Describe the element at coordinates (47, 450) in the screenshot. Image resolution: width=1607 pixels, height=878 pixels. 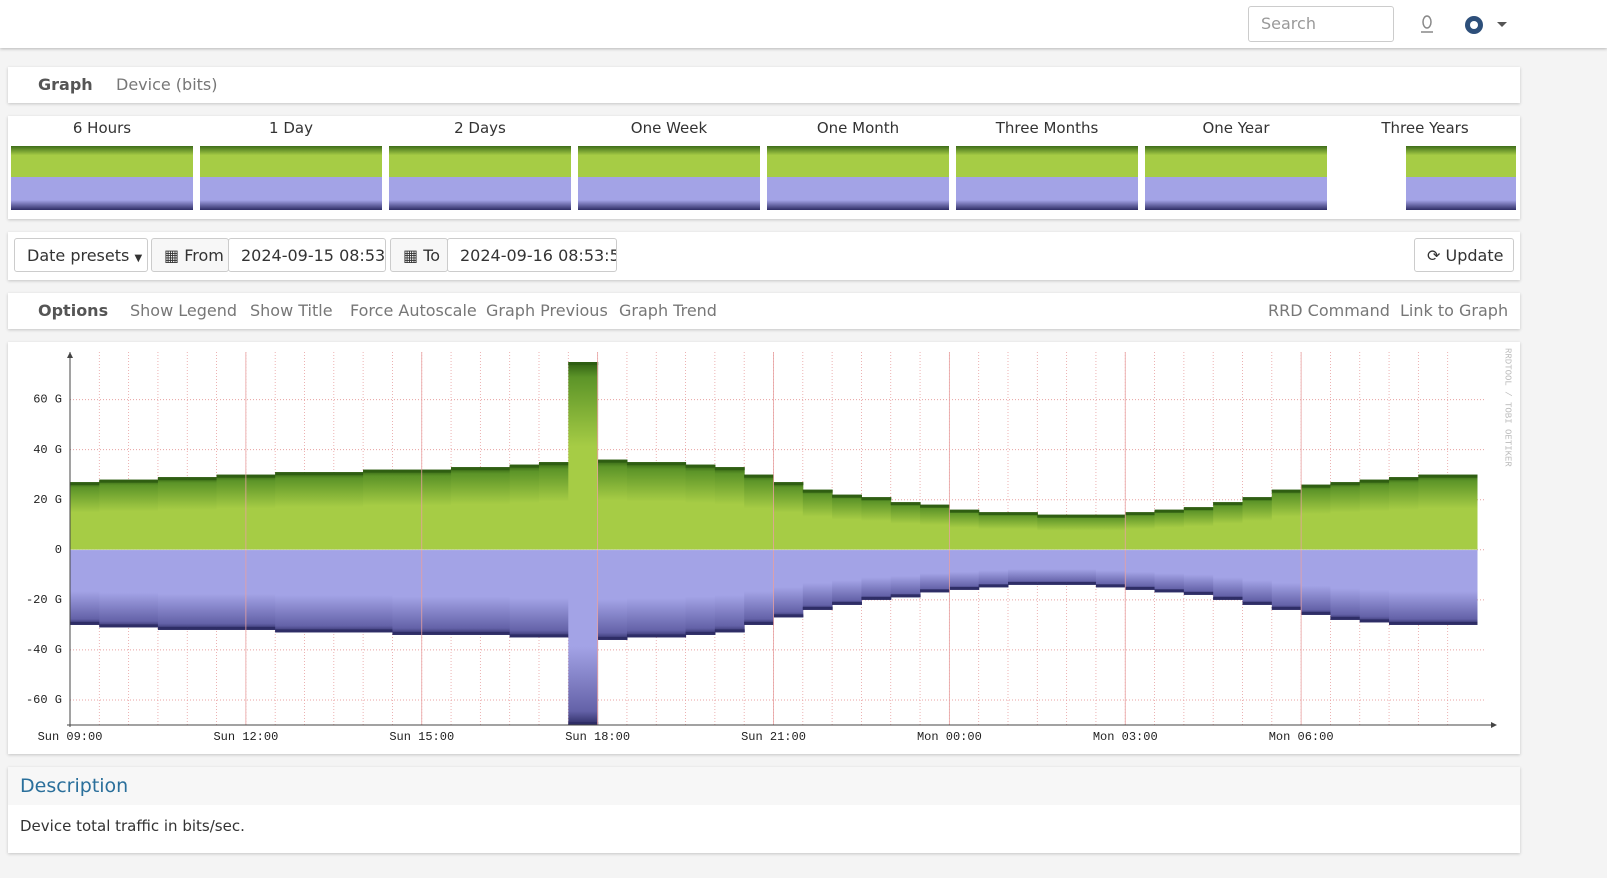
I see `y-tick-label: 40 G` at that location.